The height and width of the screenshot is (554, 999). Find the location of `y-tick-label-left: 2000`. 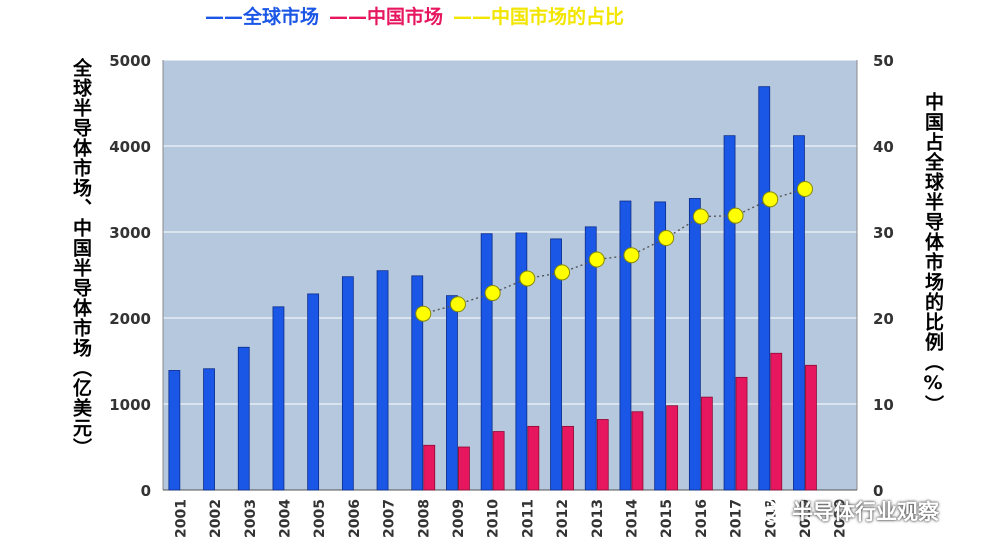

y-tick-label-left: 2000 is located at coordinates (130, 319).